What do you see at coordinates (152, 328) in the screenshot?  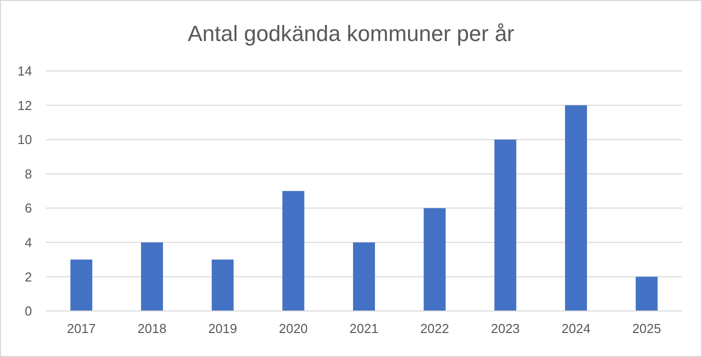 I see `x-tick-label: 2018` at bounding box center [152, 328].